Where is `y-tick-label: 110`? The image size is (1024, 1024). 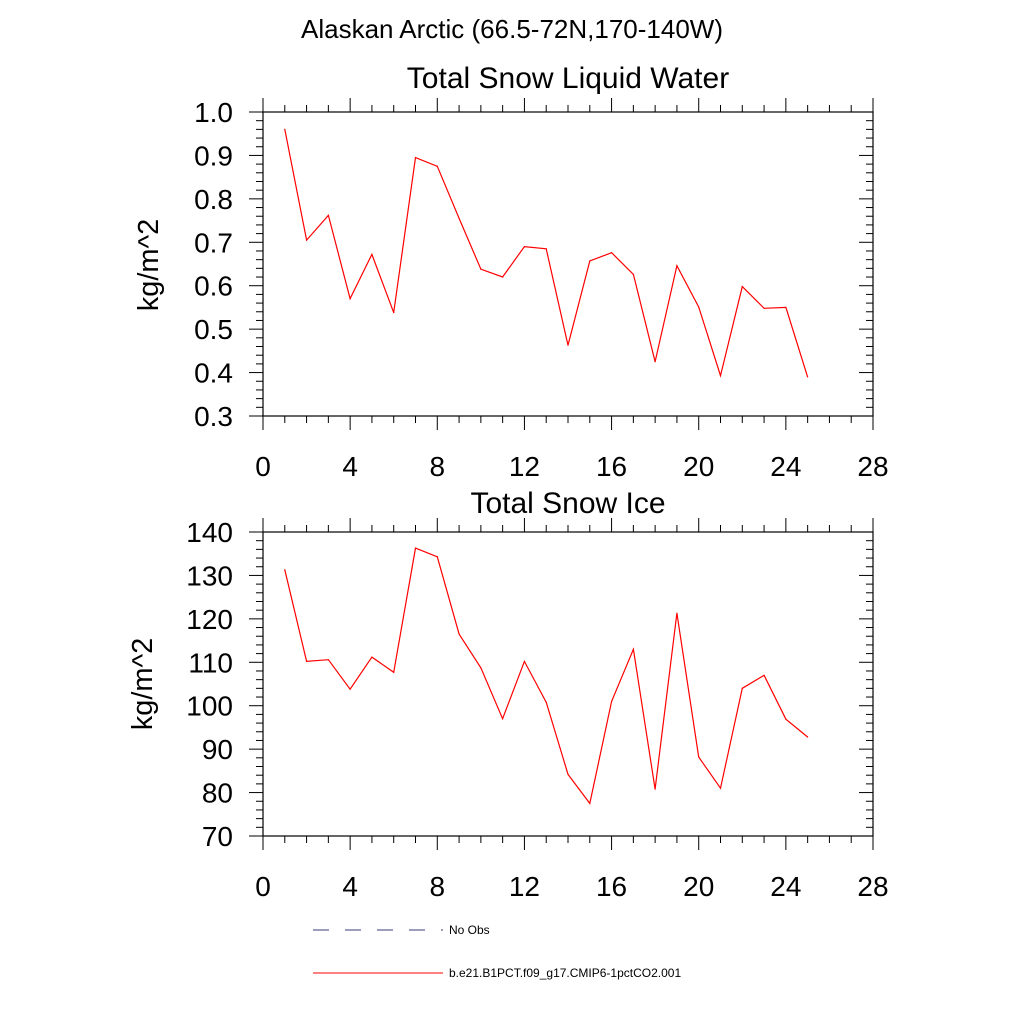
y-tick-label: 110 is located at coordinates (210, 662).